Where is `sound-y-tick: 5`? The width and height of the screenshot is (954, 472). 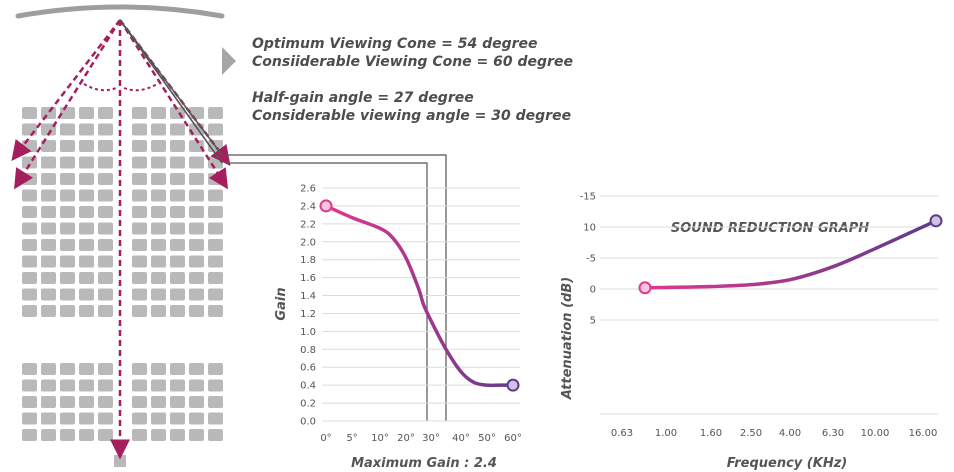
sound-y-tick: 5 is located at coordinates (593, 321).